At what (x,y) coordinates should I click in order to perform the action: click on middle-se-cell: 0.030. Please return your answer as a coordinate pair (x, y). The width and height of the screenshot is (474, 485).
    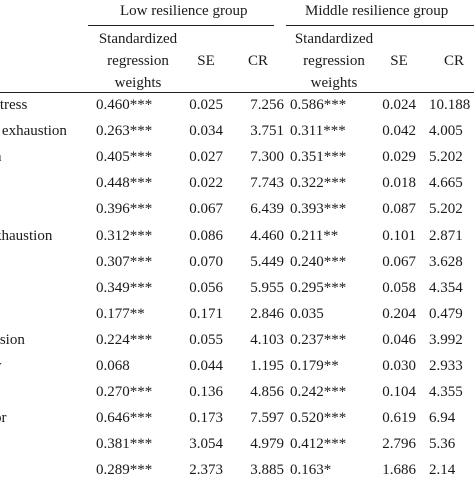
    Looking at the image, I should click on (399, 366).